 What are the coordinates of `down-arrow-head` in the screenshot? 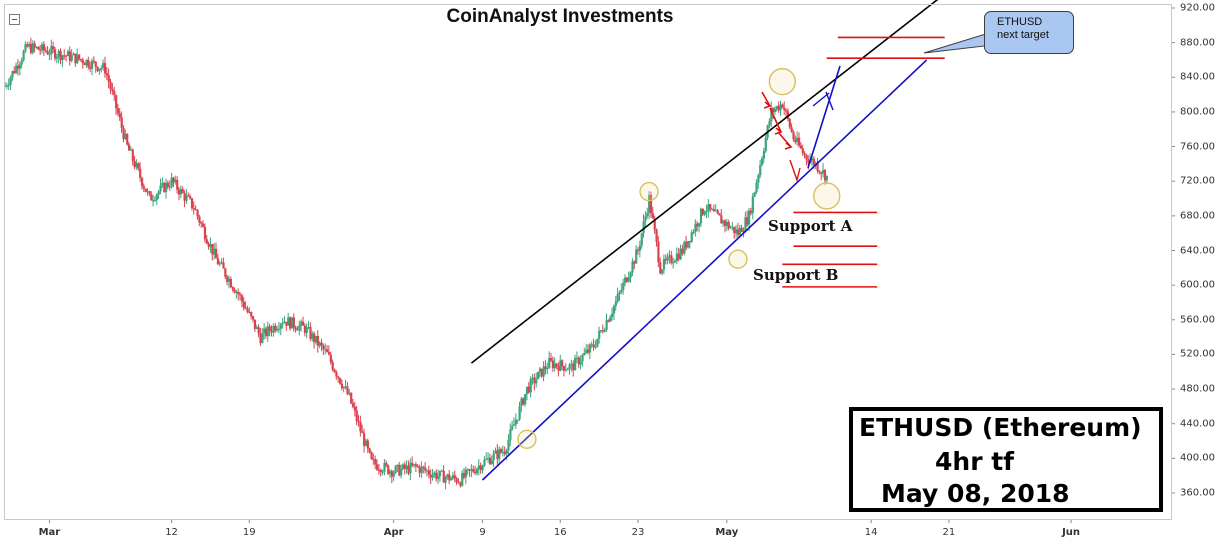 It's located at (767, 105).